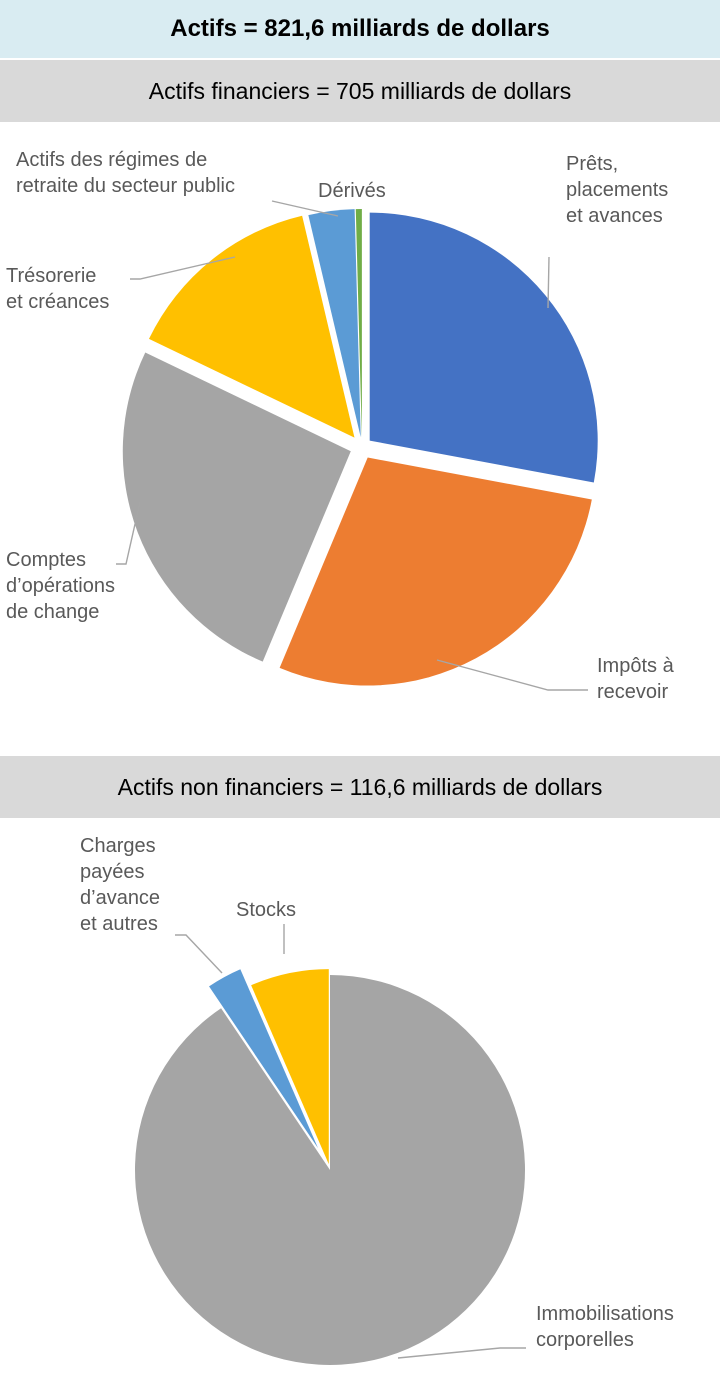  Describe the element at coordinates (461, 1353) in the screenshot. I see `leader-line-immobilisations-corporelles` at that location.